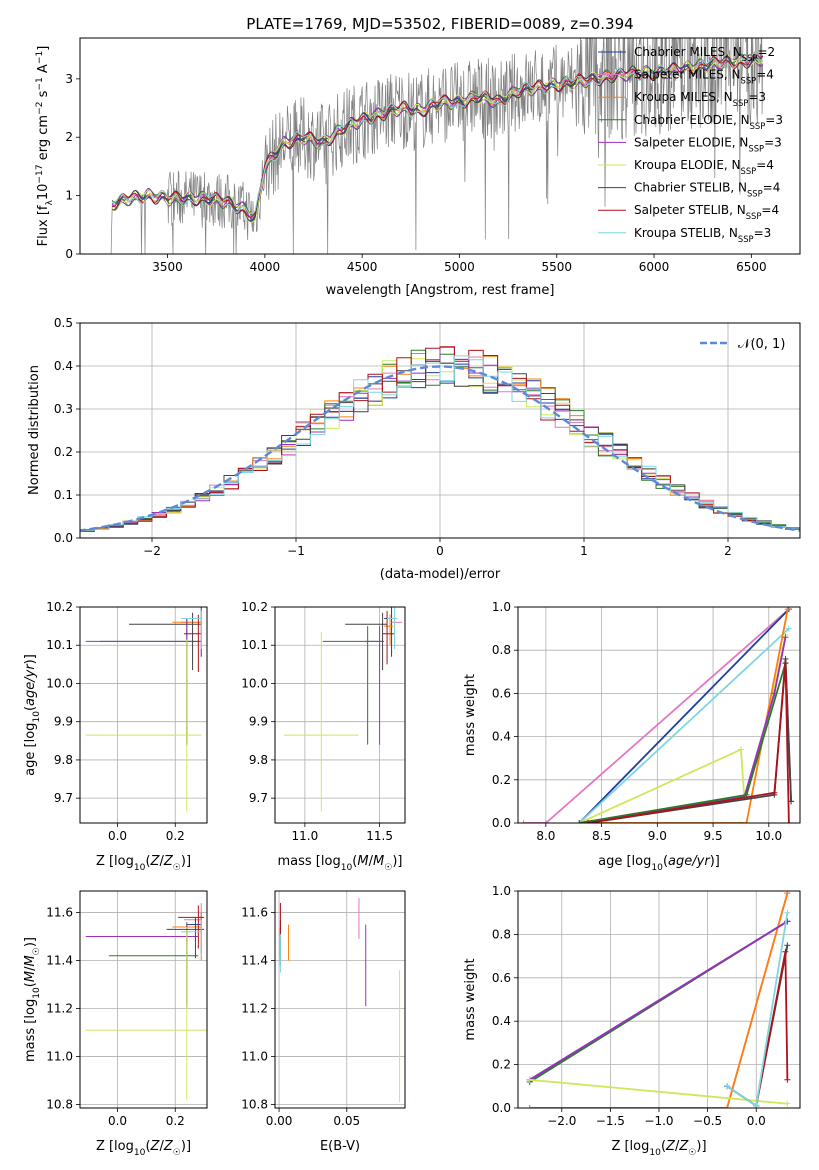 The image size is (819, 1170). I want to click on y-tick-label: 3, so click(69, 79).